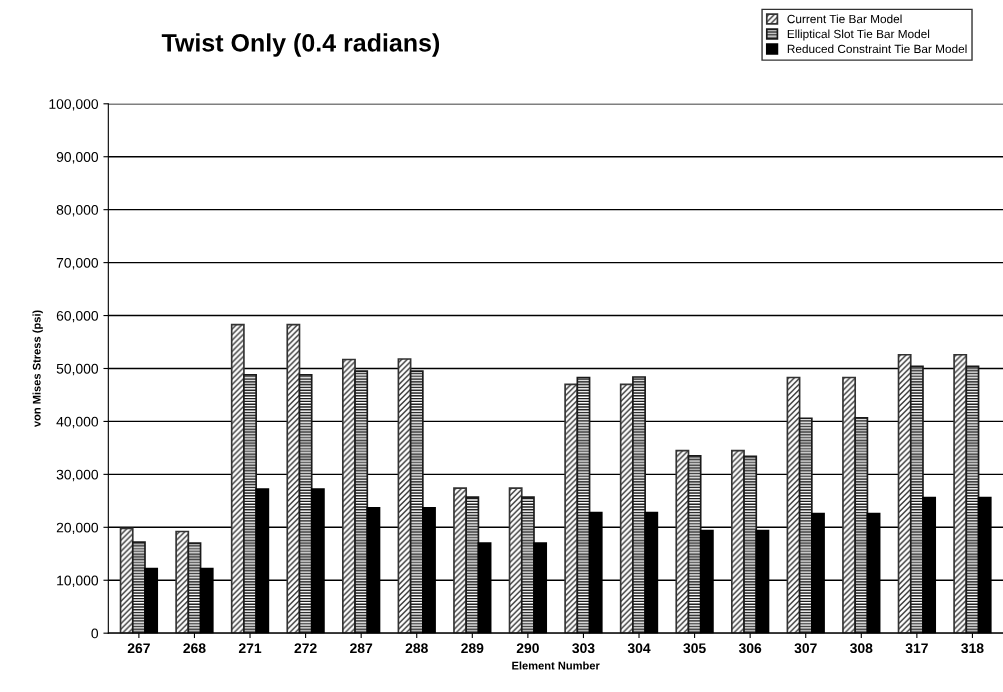 This screenshot has height=692, width=1003. Describe the element at coordinates (300, 45) in the screenshot. I see `chart-title: Twist Only (0.4 radians)` at that location.